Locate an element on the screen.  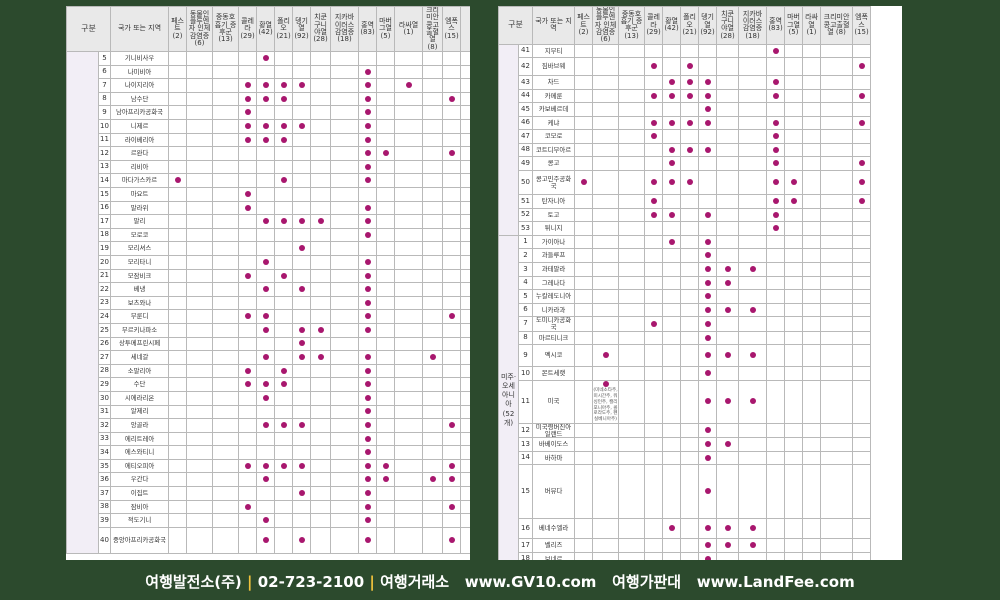
country-name: 남수단 is located at coordinates (140, 99).